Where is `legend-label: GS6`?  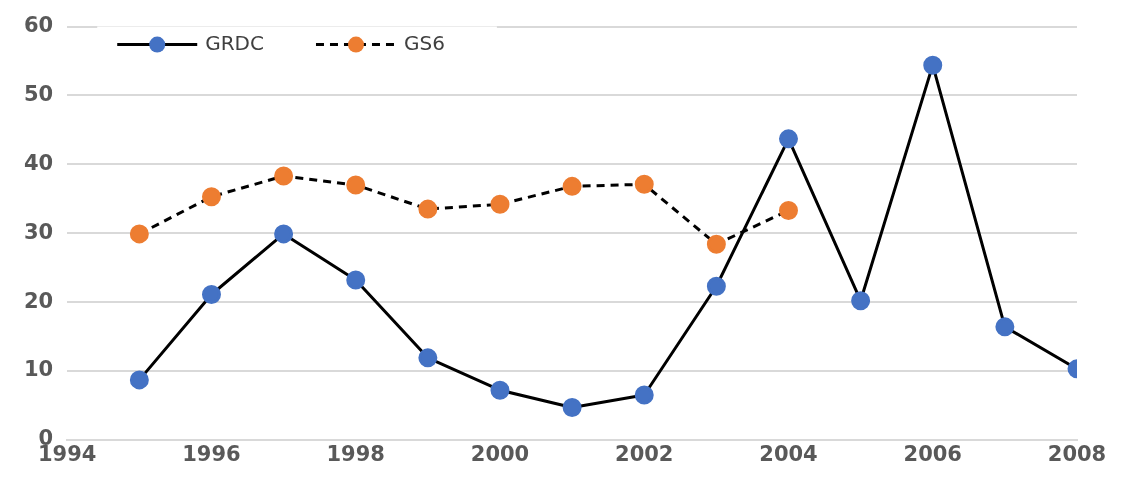
legend-label: GS6 is located at coordinates (424, 42).